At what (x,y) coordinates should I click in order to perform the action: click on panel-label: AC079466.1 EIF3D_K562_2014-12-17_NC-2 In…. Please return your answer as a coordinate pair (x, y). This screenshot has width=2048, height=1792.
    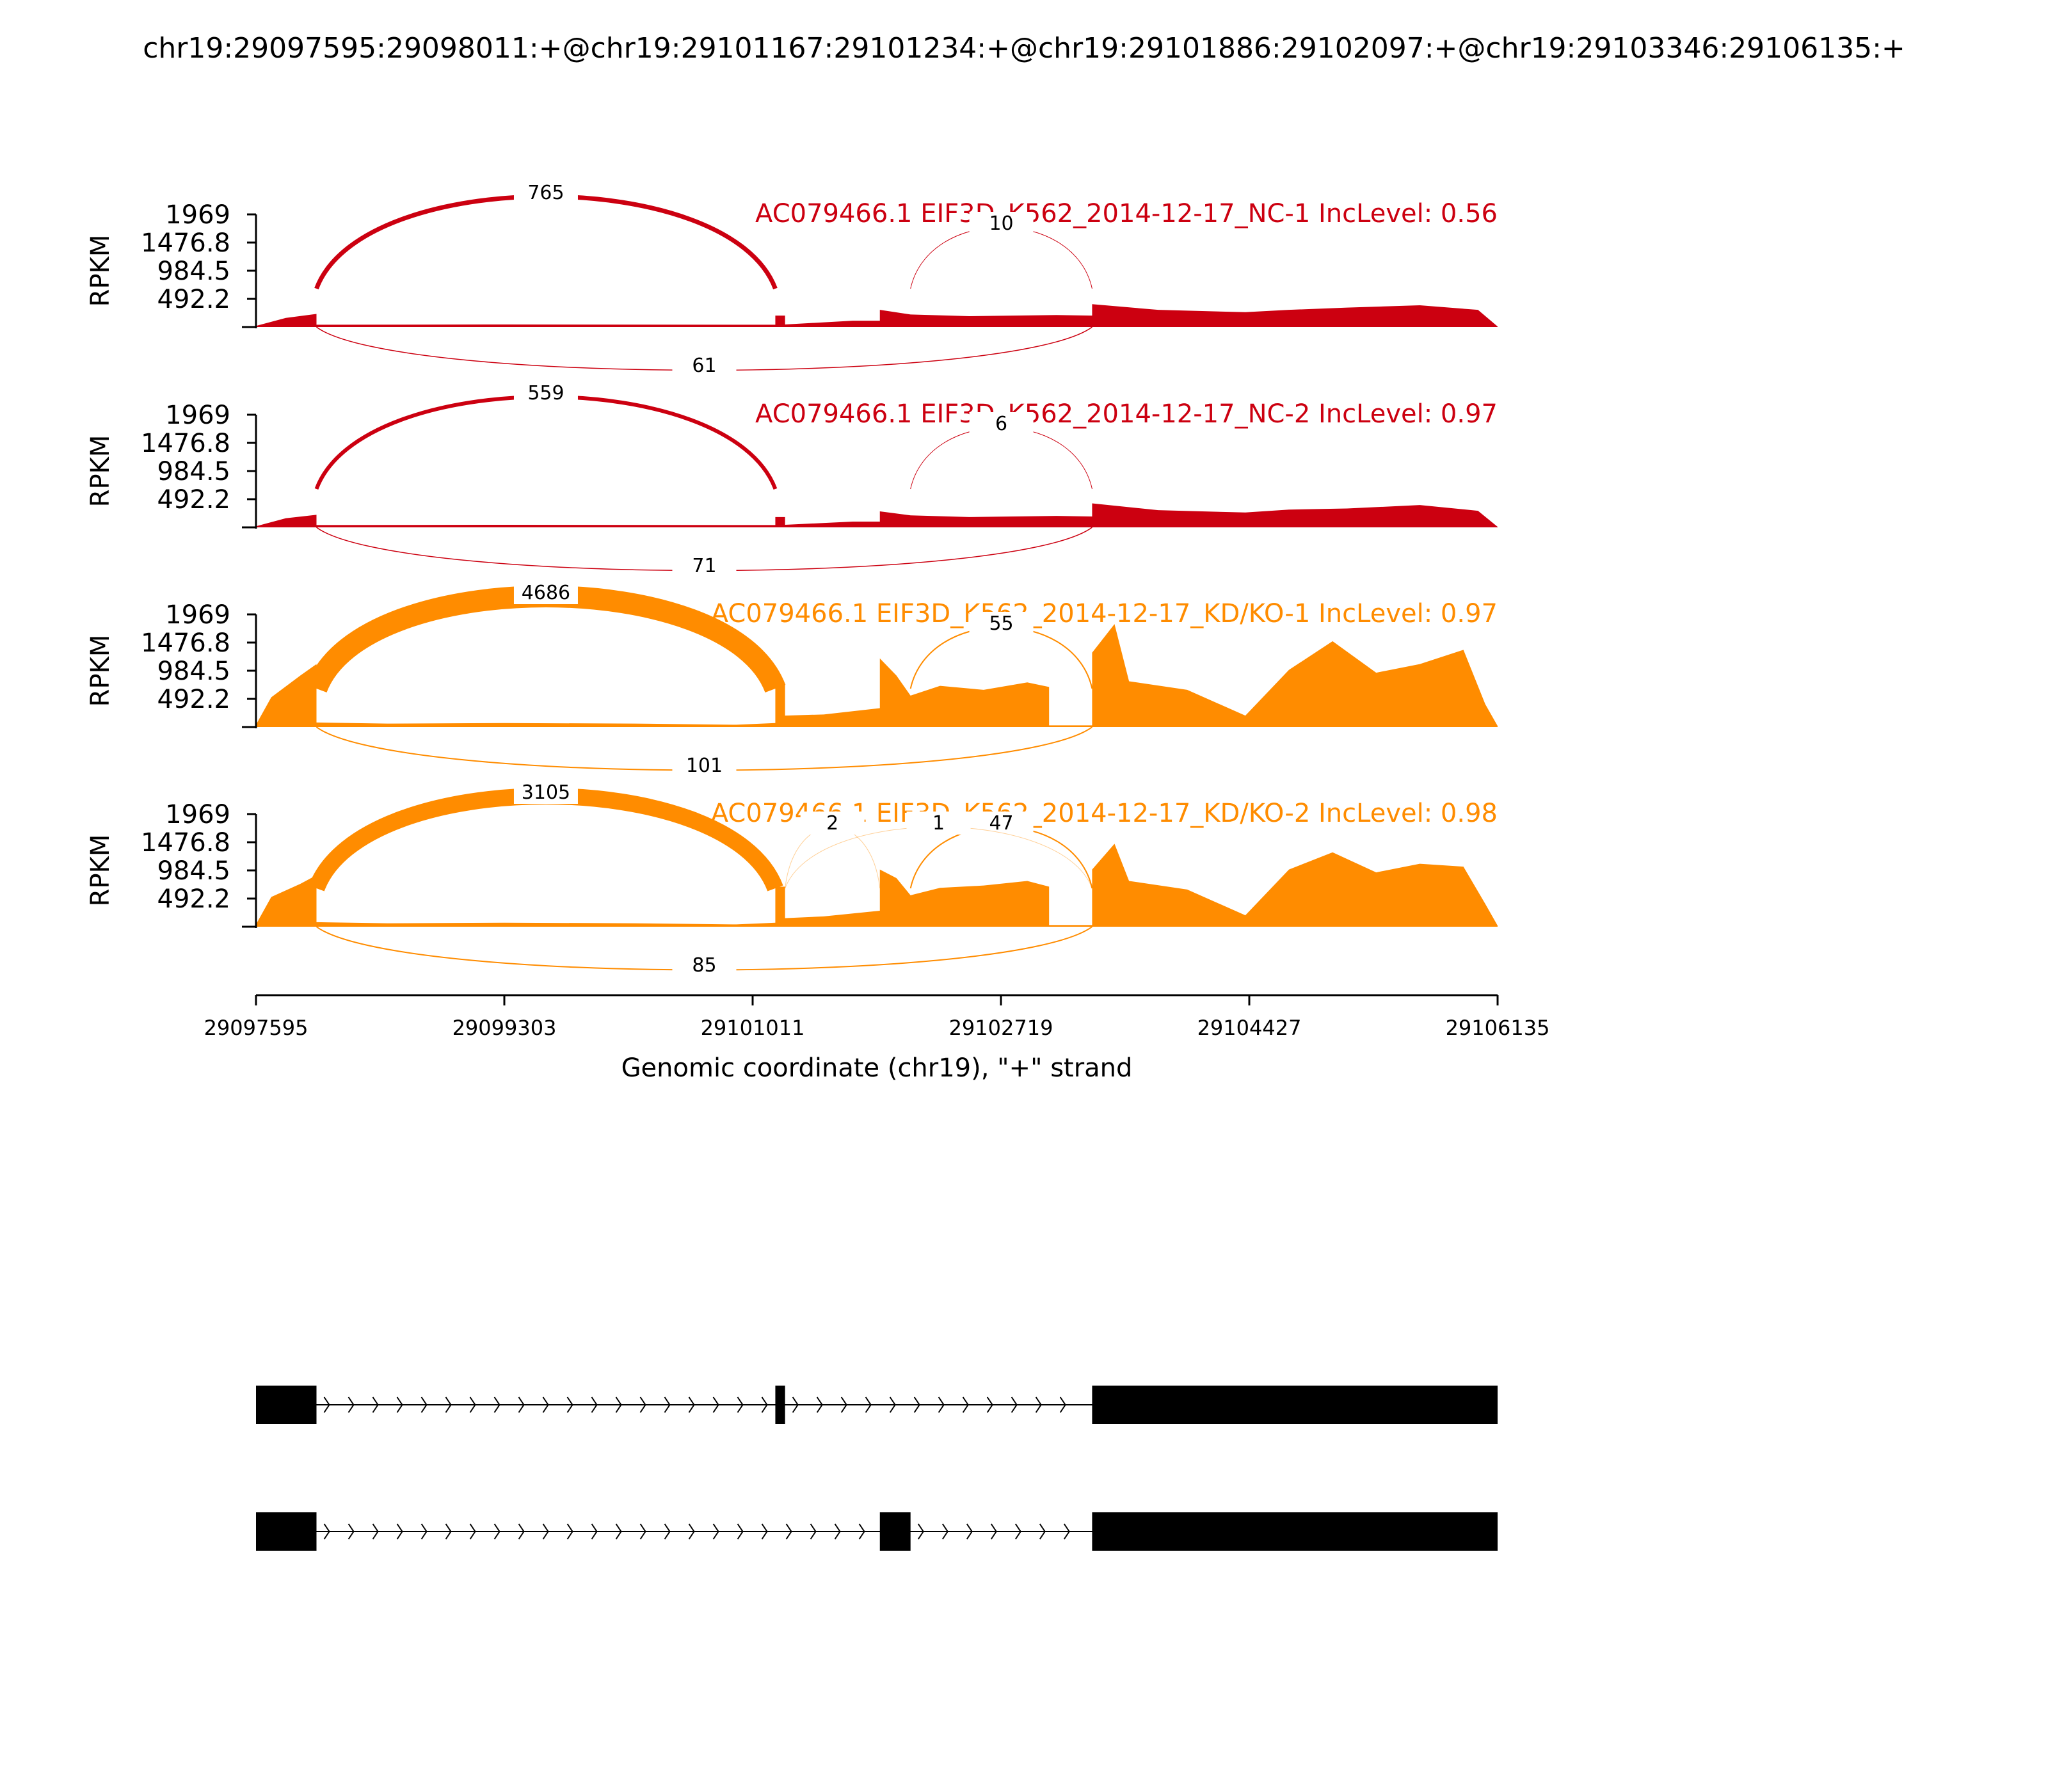
    Looking at the image, I should click on (1126, 414).